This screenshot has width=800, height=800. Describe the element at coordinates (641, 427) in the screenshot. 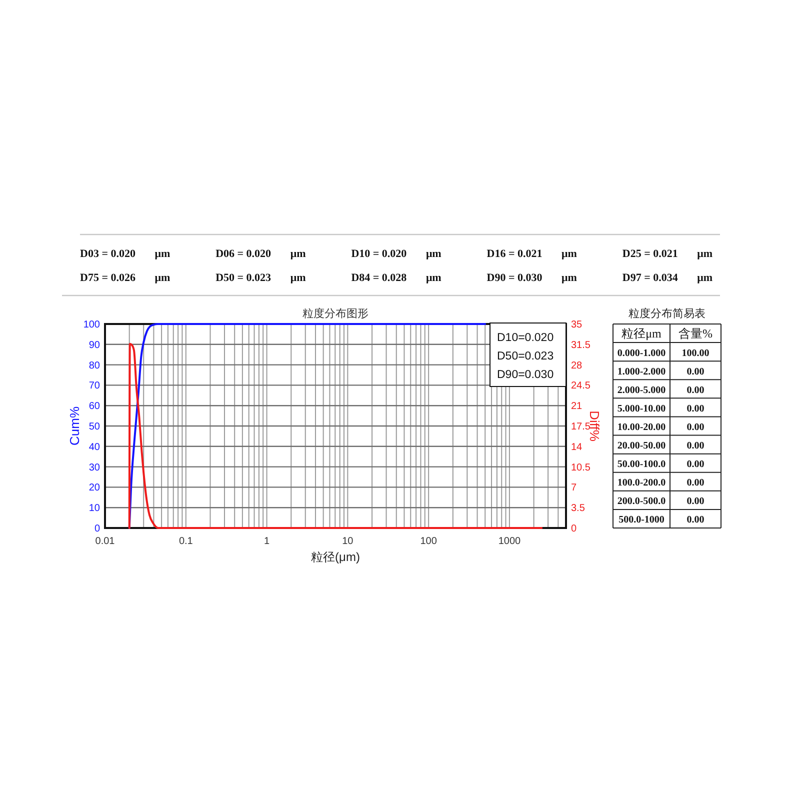

I see `text: 10.00-20.00` at that location.